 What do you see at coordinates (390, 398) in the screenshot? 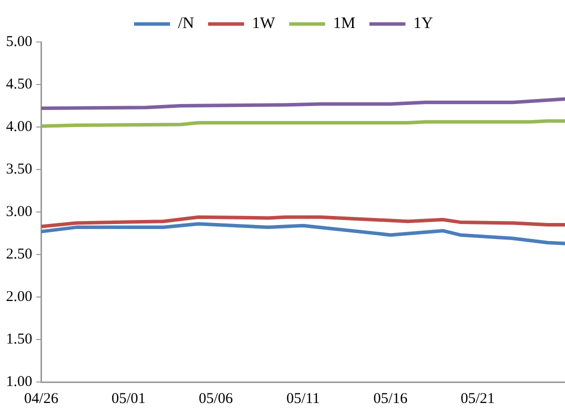
I see `x-tick-label: 05/16` at bounding box center [390, 398].